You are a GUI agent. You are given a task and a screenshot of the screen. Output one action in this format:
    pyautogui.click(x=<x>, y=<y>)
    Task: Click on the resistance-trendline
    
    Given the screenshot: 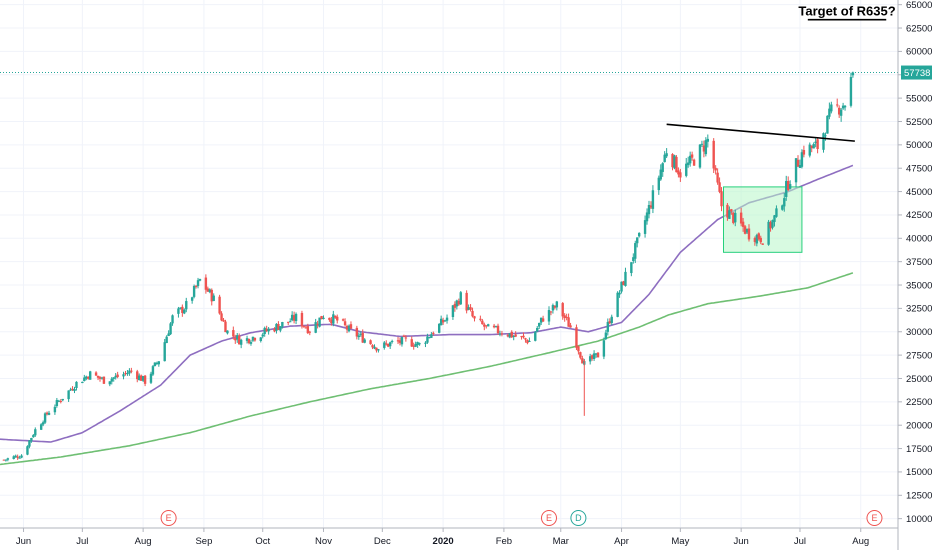 What is the action you would take?
    pyautogui.click(x=760, y=132)
    